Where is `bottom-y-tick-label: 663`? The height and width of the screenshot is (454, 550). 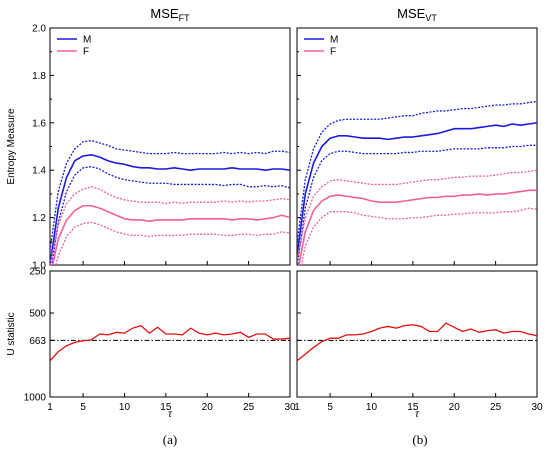
bottom-y-tick-label: 663 is located at coordinates (37, 341).